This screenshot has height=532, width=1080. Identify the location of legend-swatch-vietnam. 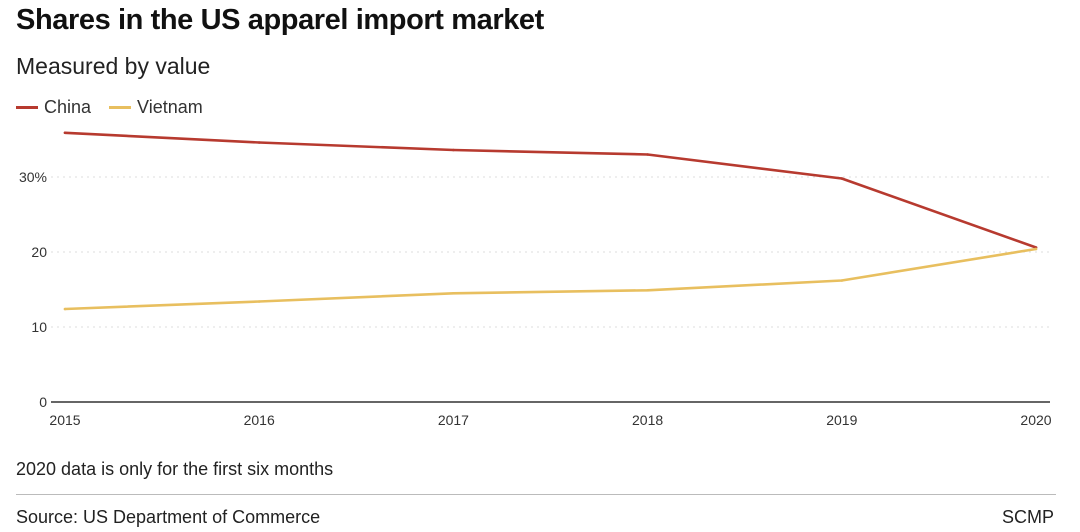
(120, 107).